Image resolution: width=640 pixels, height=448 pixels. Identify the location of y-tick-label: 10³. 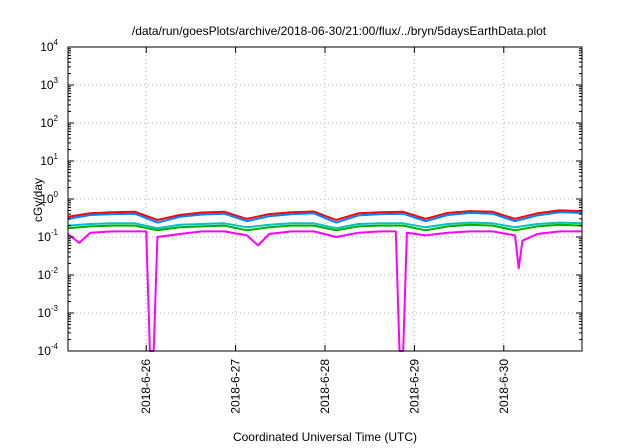
(49, 84).